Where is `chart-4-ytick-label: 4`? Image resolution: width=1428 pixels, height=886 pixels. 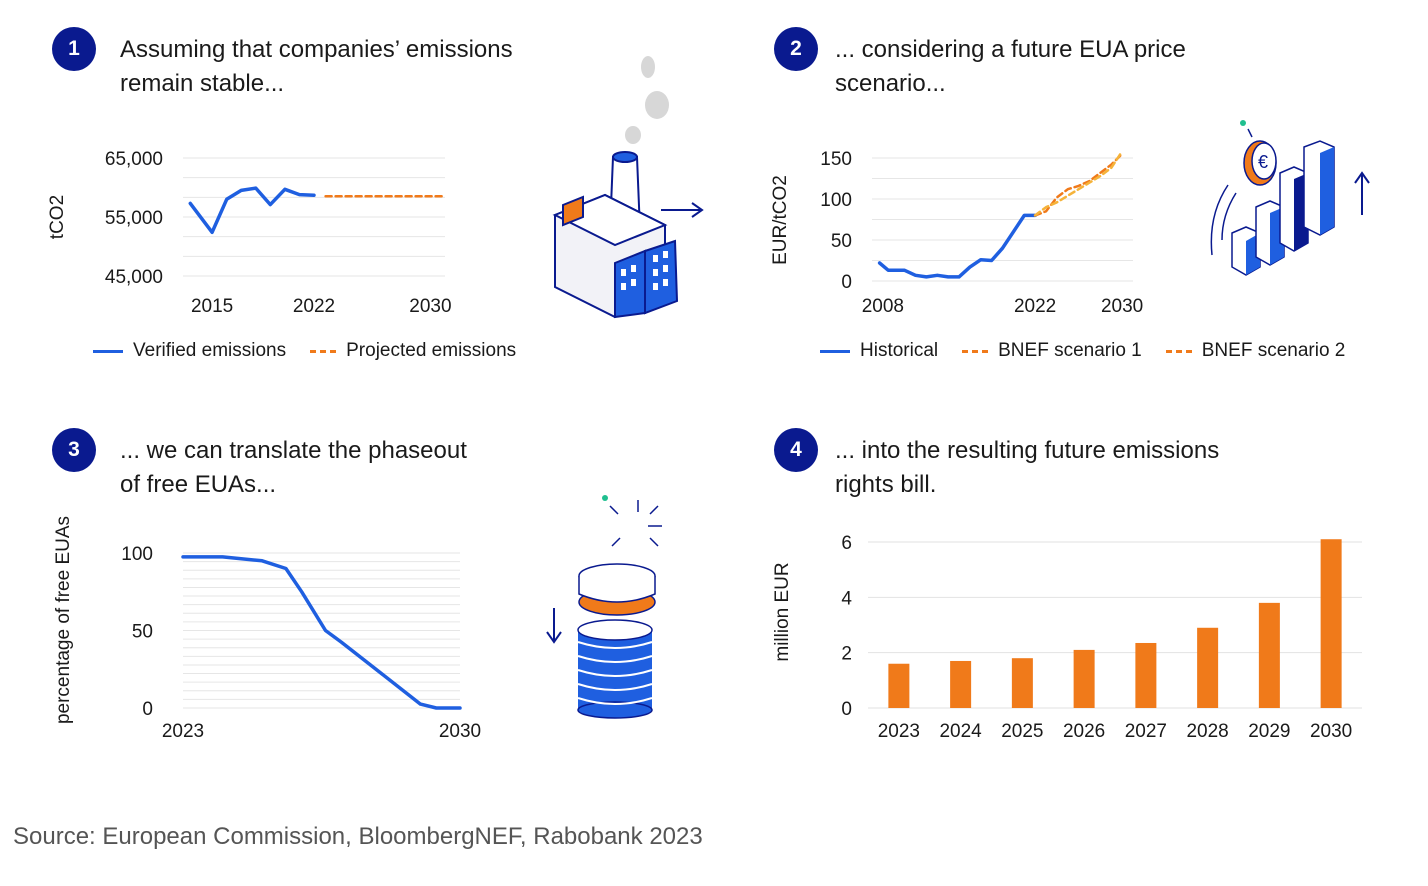
chart-4-ytick-label: 4 is located at coordinates (846, 598).